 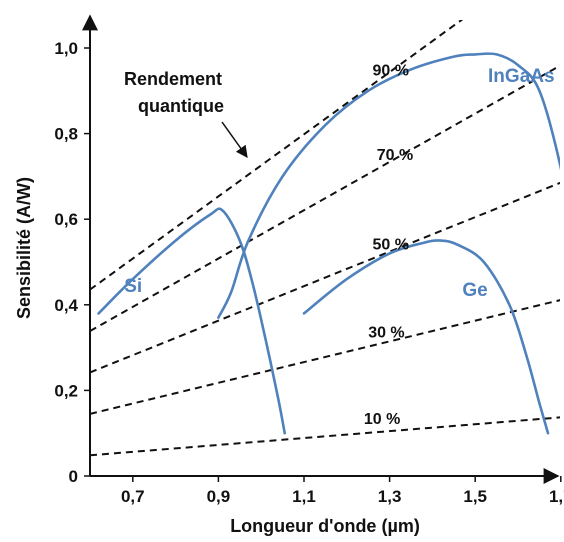 I want to click on efficiency-label-30: 30 %, so click(x=386, y=333).